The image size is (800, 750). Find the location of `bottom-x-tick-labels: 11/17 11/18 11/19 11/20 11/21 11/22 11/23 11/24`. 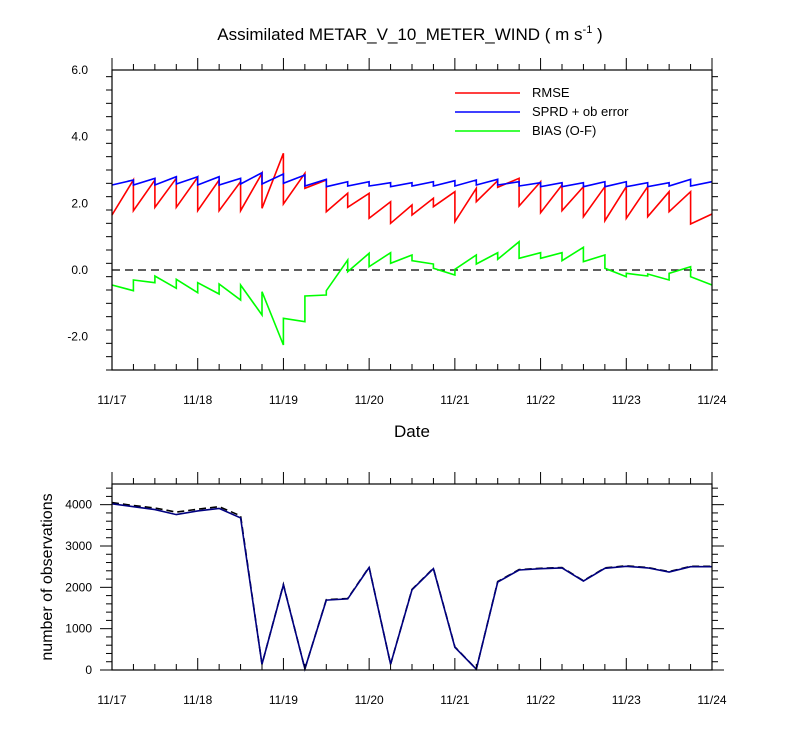

bottom-x-tick-labels: 11/17 11/18 11/19 11/20 11/21 11/22 11/23 11/24 is located at coordinates (411, 700).